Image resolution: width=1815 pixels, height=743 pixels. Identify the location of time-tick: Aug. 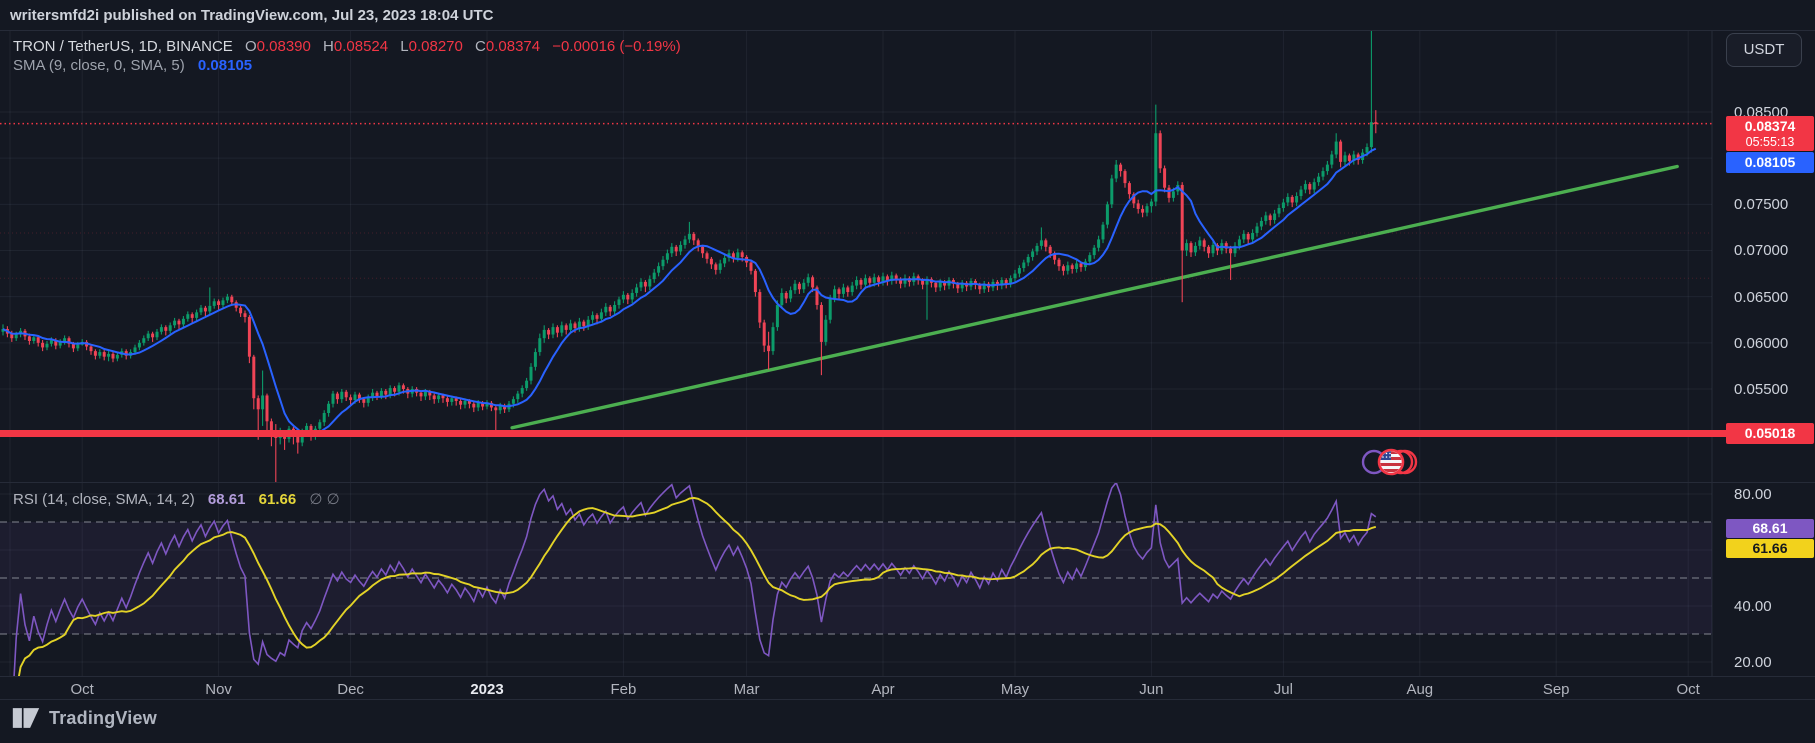
(1420, 689).